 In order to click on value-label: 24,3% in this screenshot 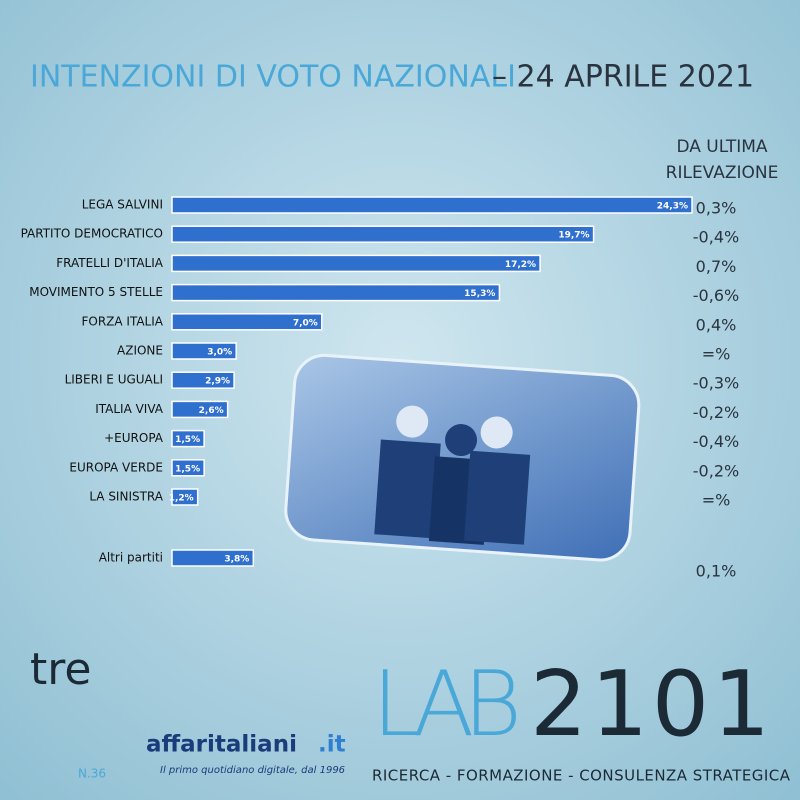, I will do `click(672, 207)`.